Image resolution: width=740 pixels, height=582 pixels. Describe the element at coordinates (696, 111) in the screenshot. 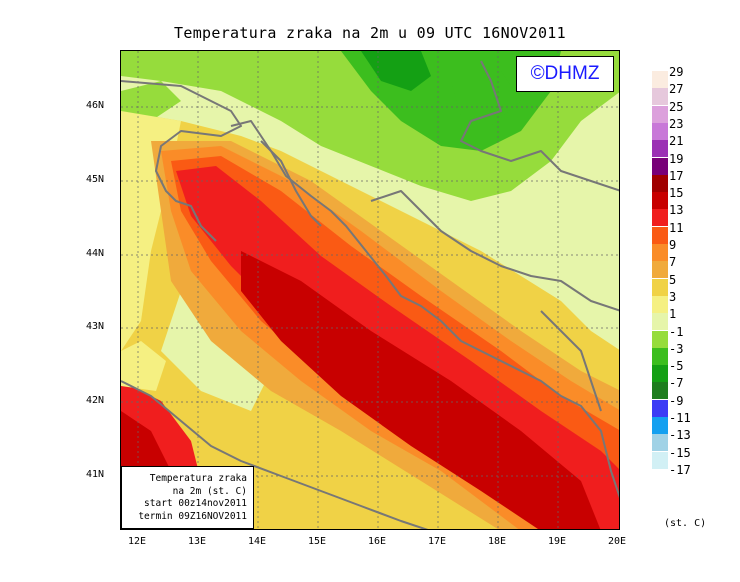

I see `legend-level: 25` at that location.